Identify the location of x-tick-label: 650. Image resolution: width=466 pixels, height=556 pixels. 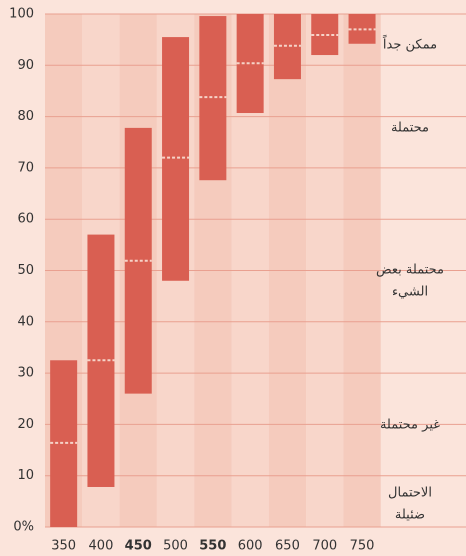
(287, 546).